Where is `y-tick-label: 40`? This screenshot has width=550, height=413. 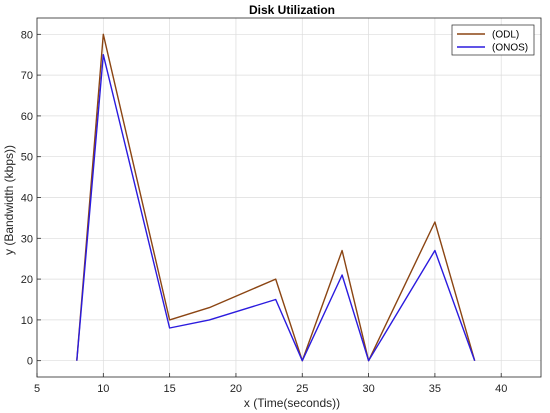
y-tick-label: 40 is located at coordinates (27, 199).